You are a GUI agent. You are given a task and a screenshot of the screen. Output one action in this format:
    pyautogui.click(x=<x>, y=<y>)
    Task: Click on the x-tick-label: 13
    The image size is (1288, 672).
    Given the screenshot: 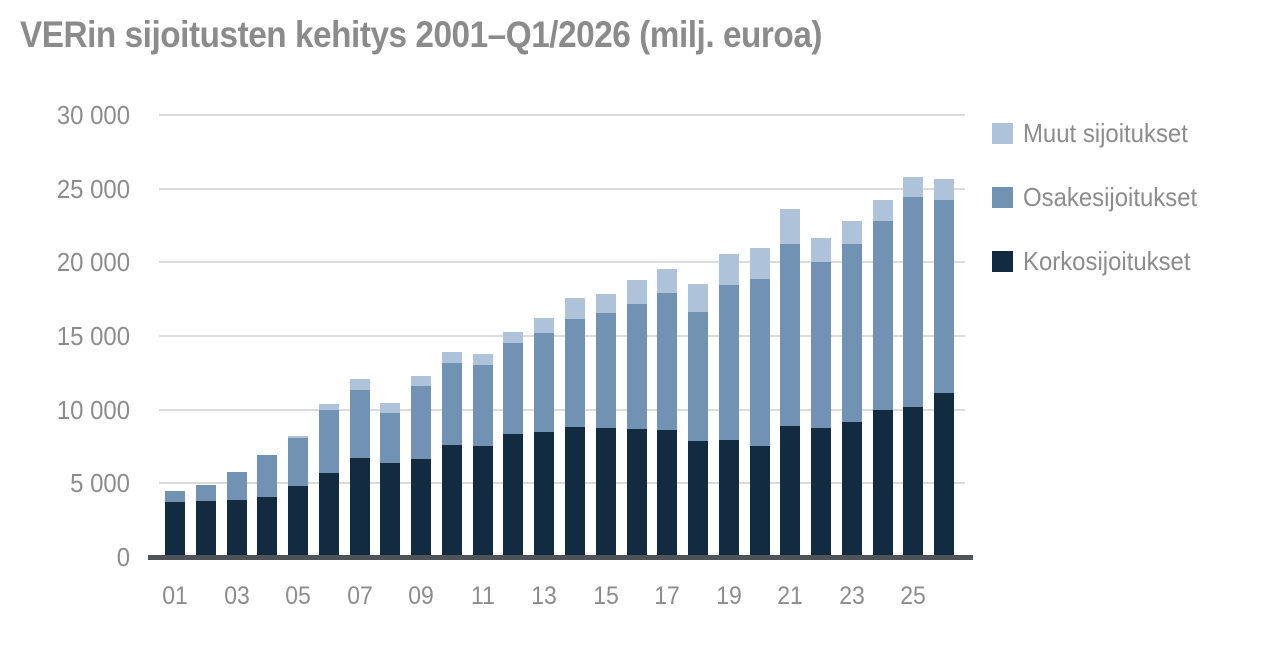 What is the action you would take?
    pyautogui.click(x=544, y=596)
    